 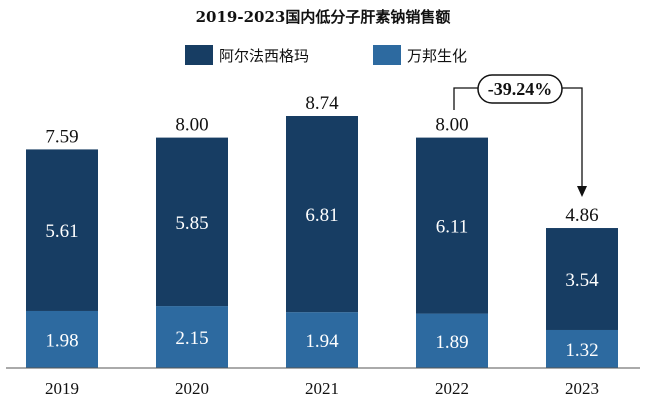 What do you see at coordinates (581, 215) in the screenshot?
I see `total-label-2023: 4.86` at bounding box center [581, 215].